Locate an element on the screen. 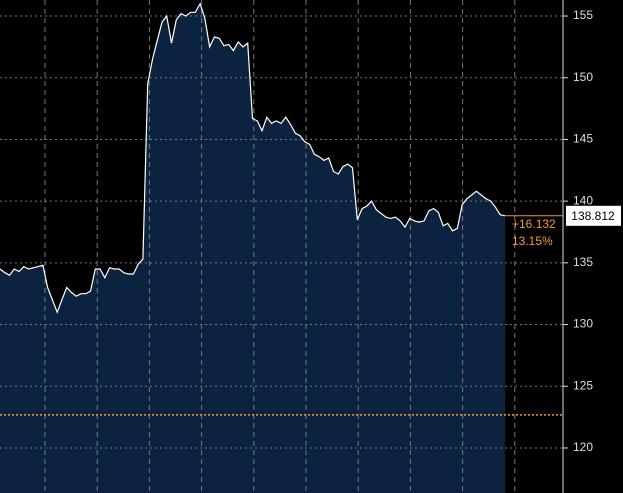 The width and height of the screenshot is (623, 493). y-tick-label: 120 is located at coordinates (583, 447).